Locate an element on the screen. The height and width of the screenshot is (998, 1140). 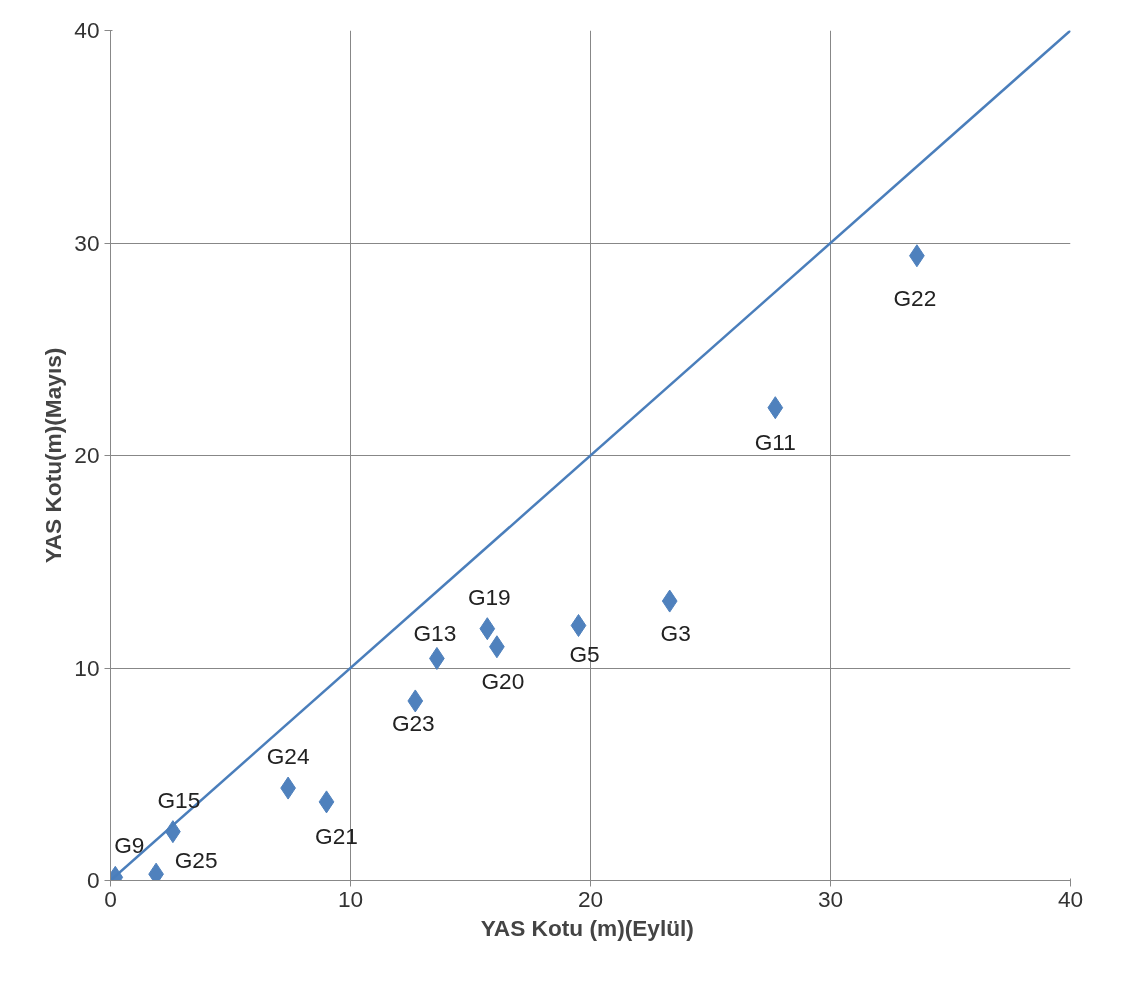
y-tick-label: 10 is located at coordinates (87, 667).